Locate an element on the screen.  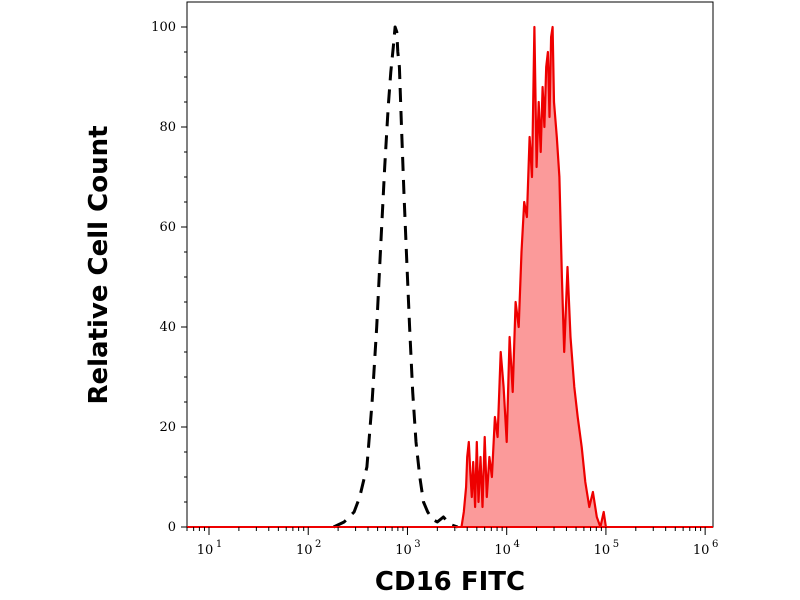
y-tick-label-0: 0 is located at coordinates (172, 527).